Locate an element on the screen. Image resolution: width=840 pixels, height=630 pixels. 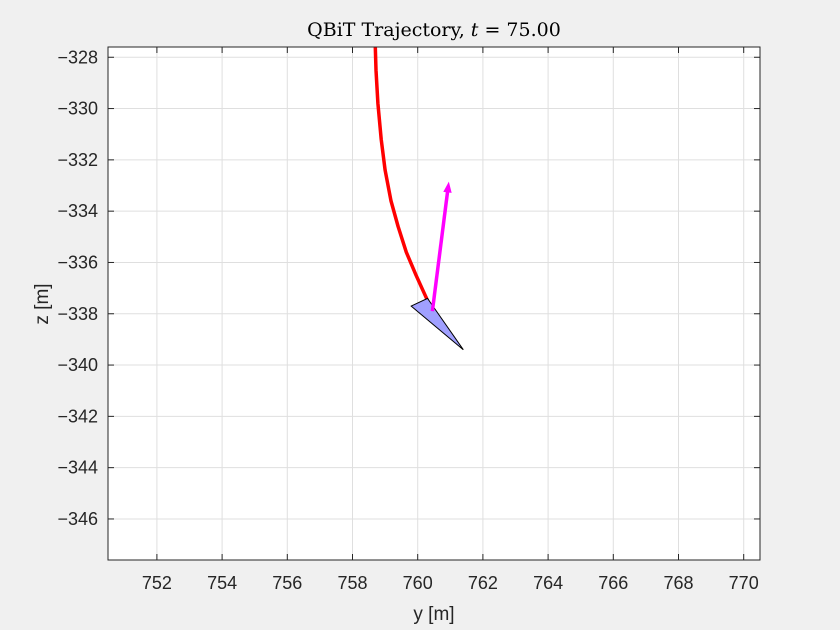
plot-area is located at coordinates (418, 198).